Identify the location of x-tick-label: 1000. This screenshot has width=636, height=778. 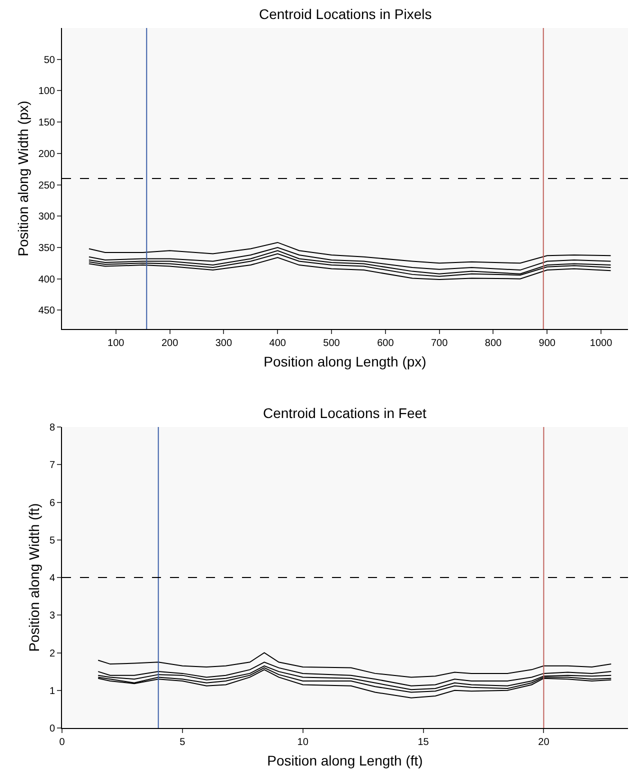
(601, 343).